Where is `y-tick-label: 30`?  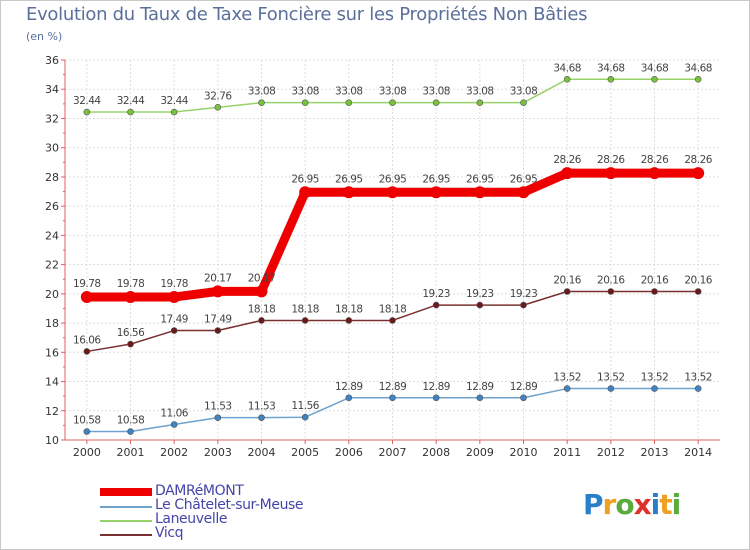 y-tick-label: 30 is located at coordinates (52, 148).